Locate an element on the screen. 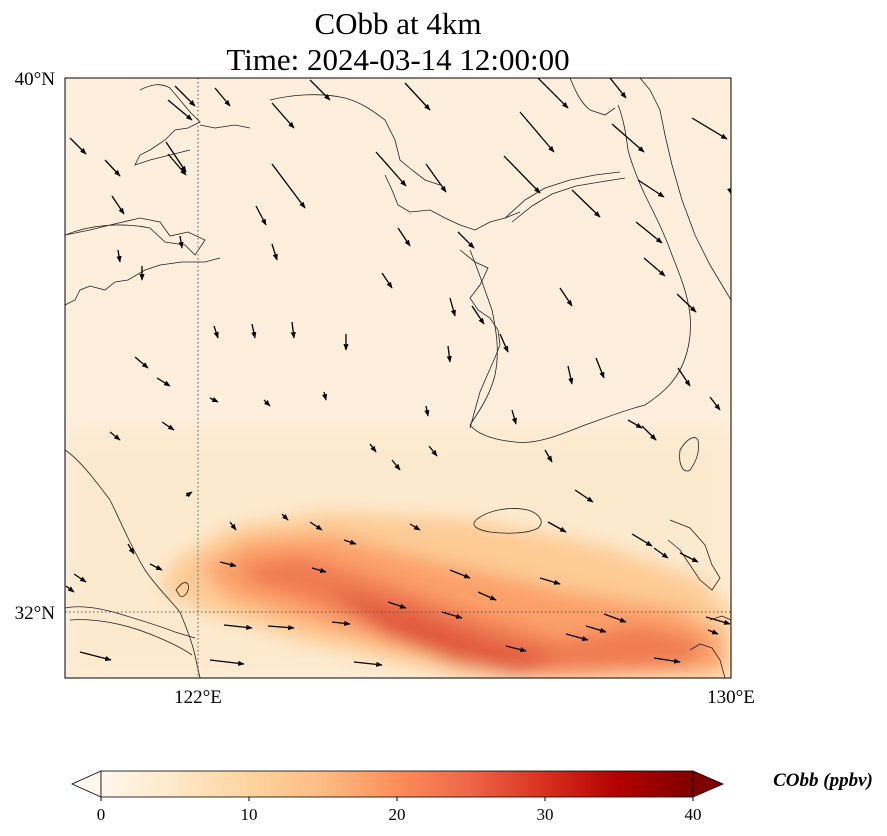  y-tick-32n: 32°N is located at coordinates (35, 613).